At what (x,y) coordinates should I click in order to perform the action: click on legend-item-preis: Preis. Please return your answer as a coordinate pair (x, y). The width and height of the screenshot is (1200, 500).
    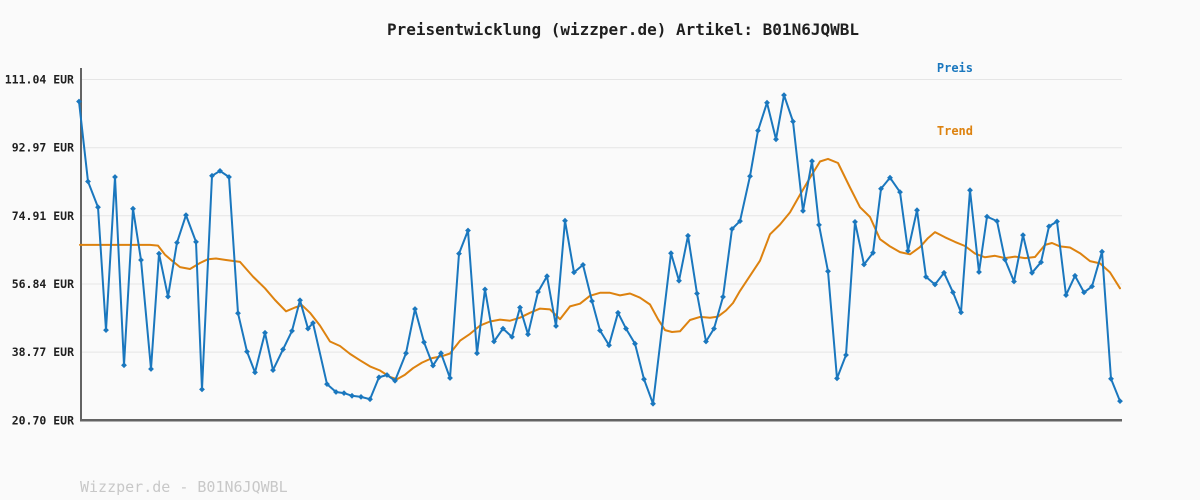
    Looking at the image, I should click on (933, 68).